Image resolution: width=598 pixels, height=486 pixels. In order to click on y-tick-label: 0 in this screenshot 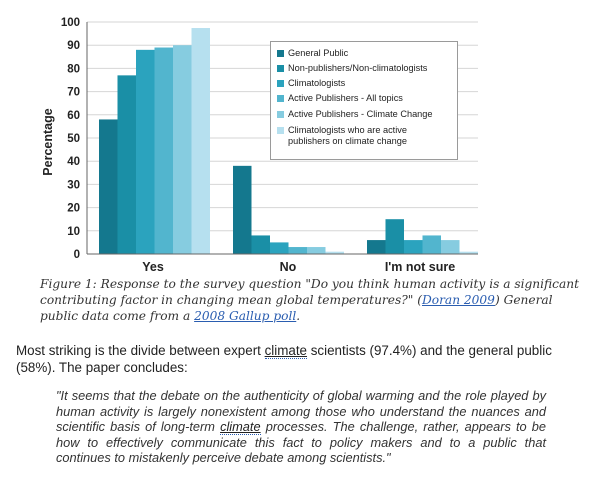, I will do `click(77, 255)`.